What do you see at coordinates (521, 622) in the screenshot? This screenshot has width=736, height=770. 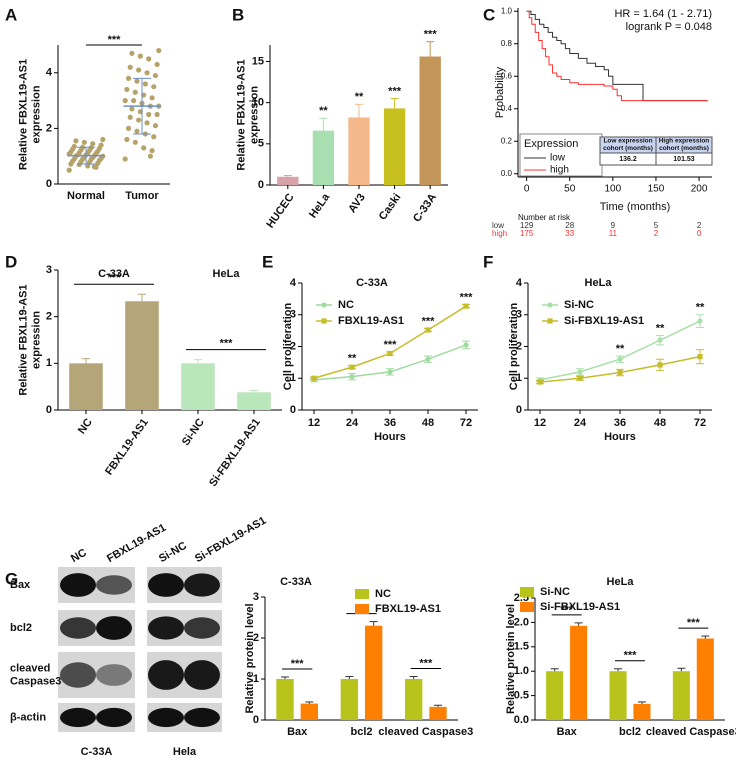 I see `y-tick-label: 2.0` at bounding box center [521, 622].